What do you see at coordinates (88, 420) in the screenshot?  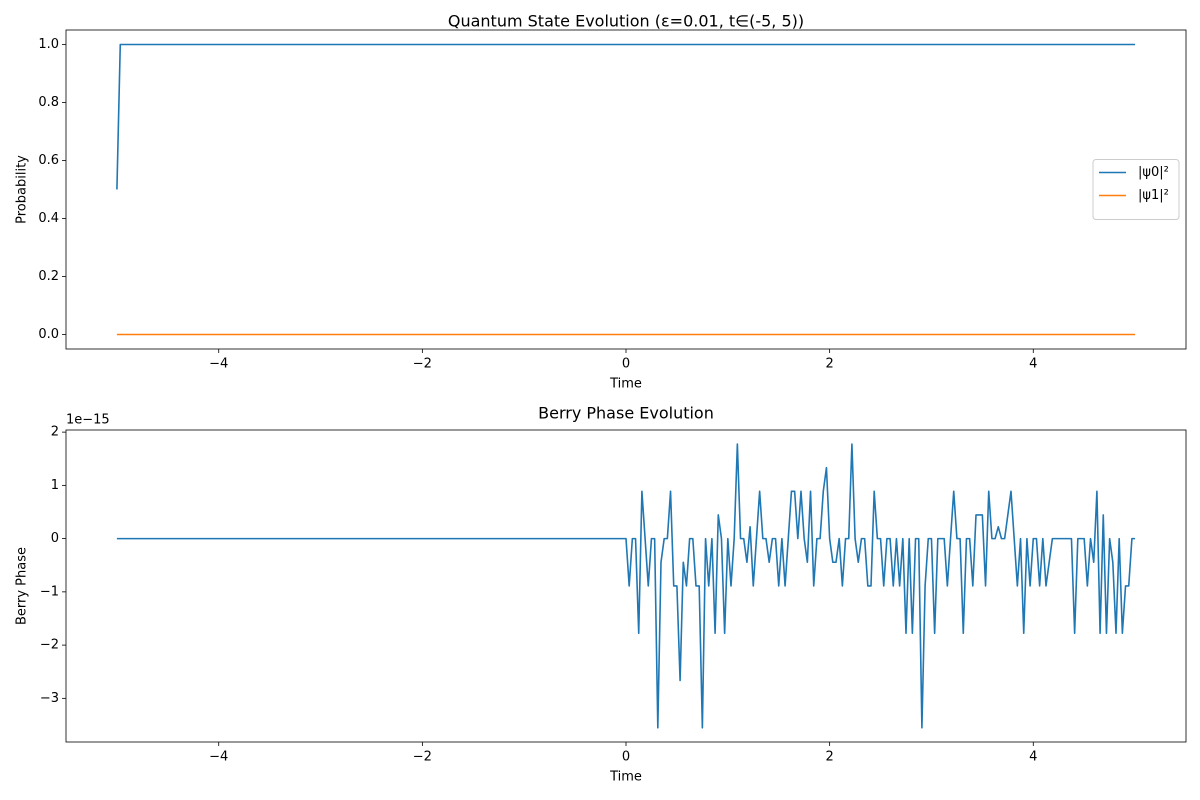 I see `axis-offset-label: 1e−15` at bounding box center [88, 420].